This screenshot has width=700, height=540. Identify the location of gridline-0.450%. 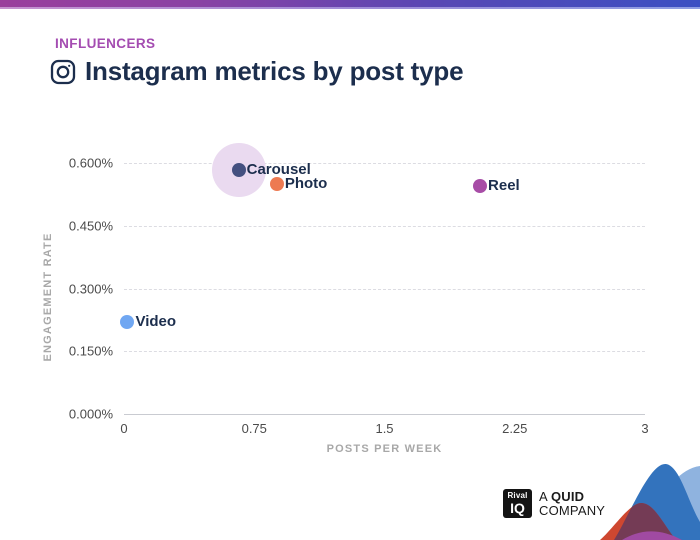
(384, 226).